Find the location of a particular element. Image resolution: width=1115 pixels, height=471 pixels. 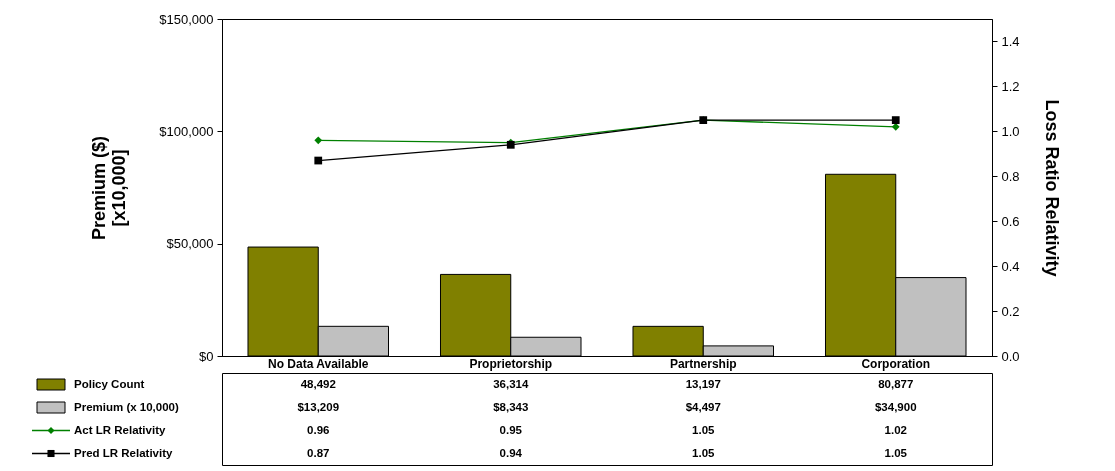

x-tick-label: No Data Available is located at coordinates (318, 363).